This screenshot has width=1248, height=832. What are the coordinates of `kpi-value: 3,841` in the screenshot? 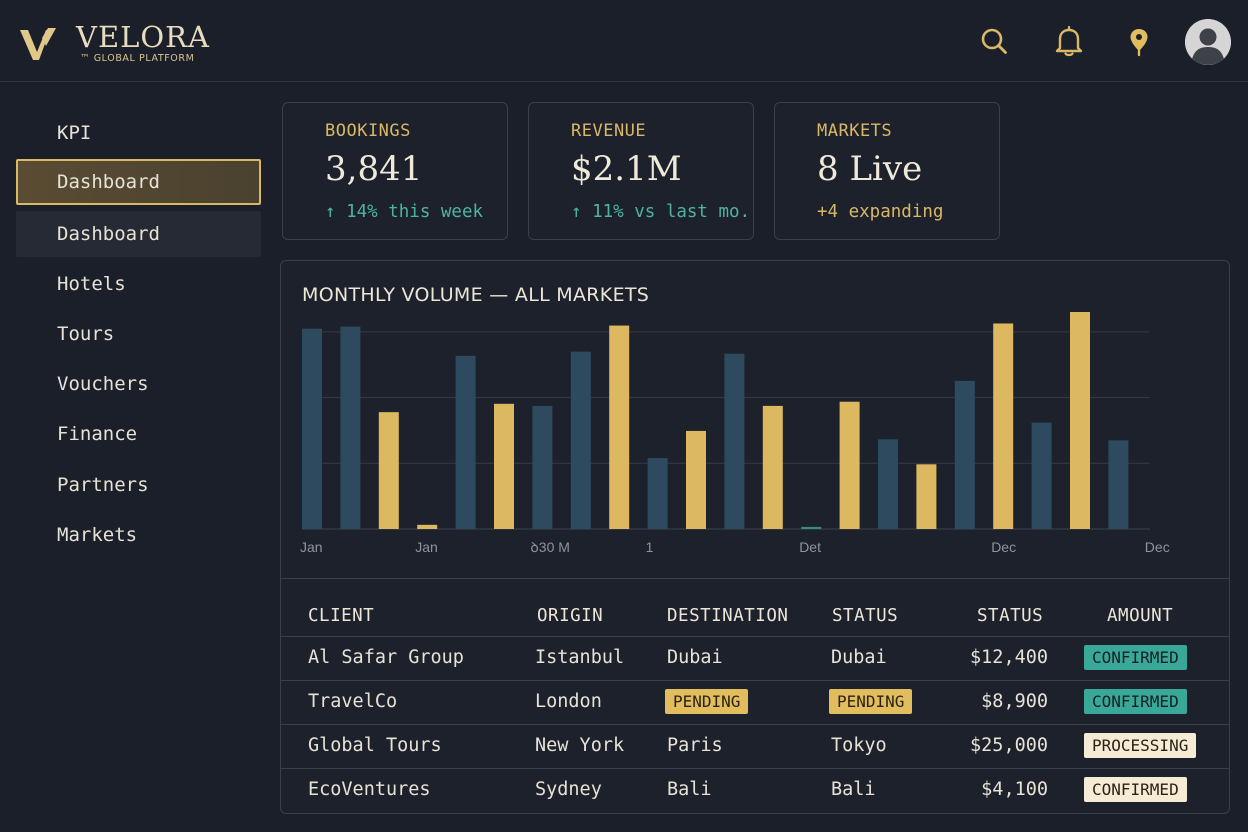 It's located at (374, 169).